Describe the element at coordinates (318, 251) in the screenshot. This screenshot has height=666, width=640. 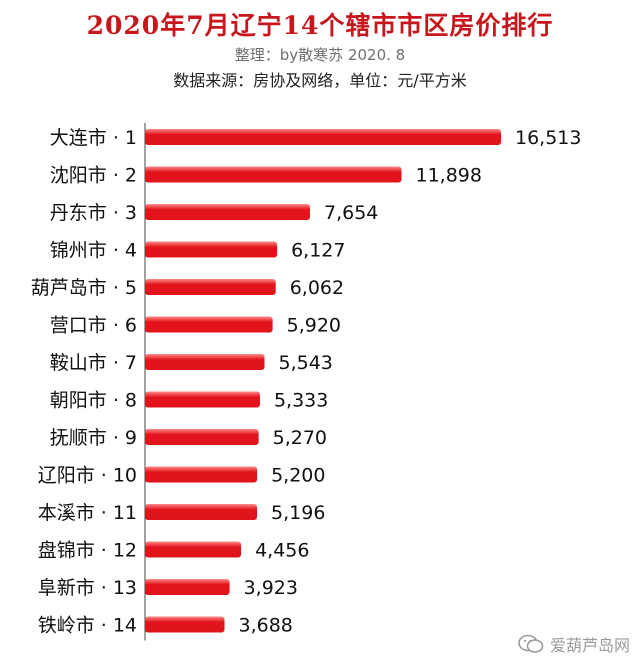
I see `data-label: 6,127` at that location.